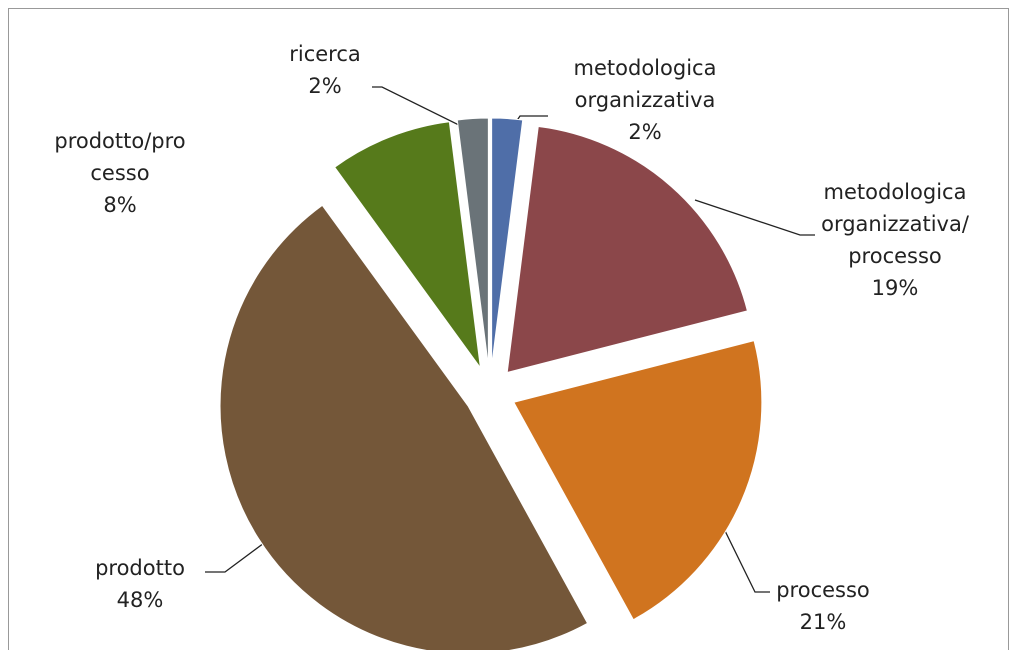 The height and width of the screenshot is (650, 1010). I want to click on slice-label: processo, so click(823, 590).